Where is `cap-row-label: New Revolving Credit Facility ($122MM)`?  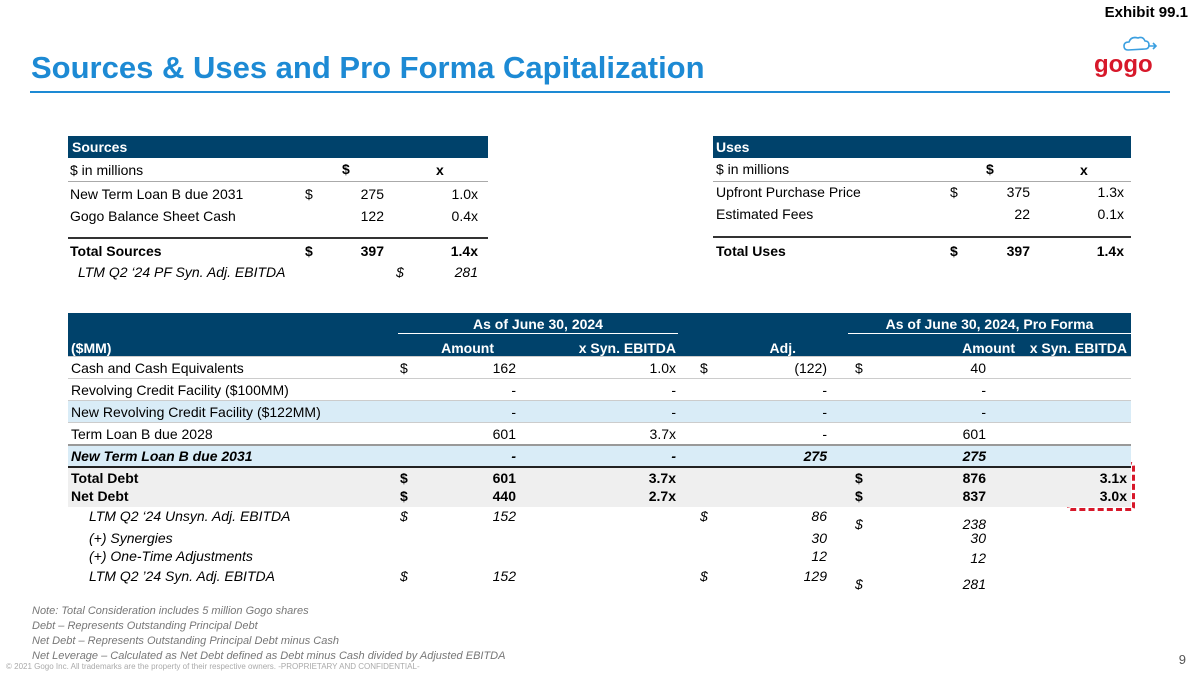 cap-row-label: New Revolving Credit Facility ($122MM) is located at coordinates (196, 412).